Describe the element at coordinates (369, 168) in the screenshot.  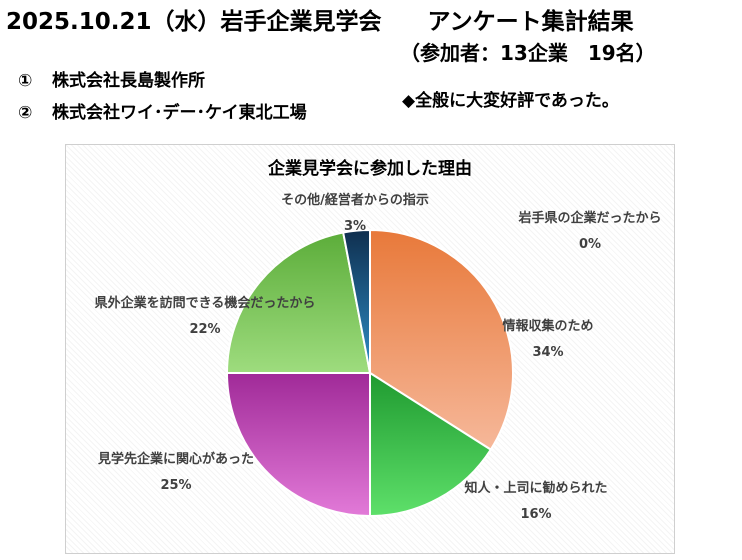
I see `chart-title: 企業見学会に参加した理由` at that location.